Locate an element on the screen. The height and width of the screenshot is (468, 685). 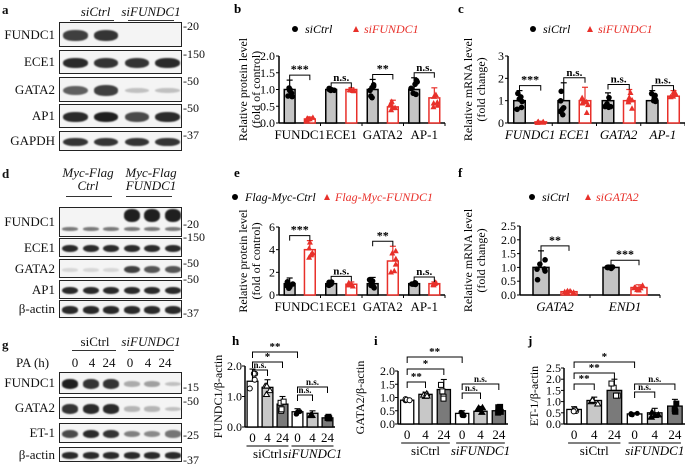
timepoint-label: 4 is located at coordinates (148, 362).